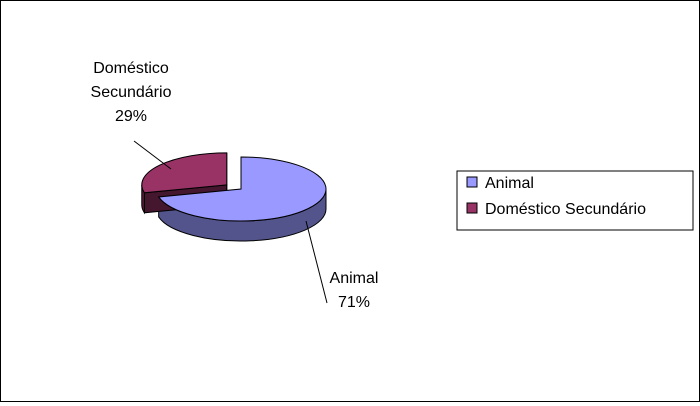 This screenshot has height=406, width=700. Describe the element at coordinates (509, 183) in the screenshot. I see `legend-label-animal: Animal` at that location.